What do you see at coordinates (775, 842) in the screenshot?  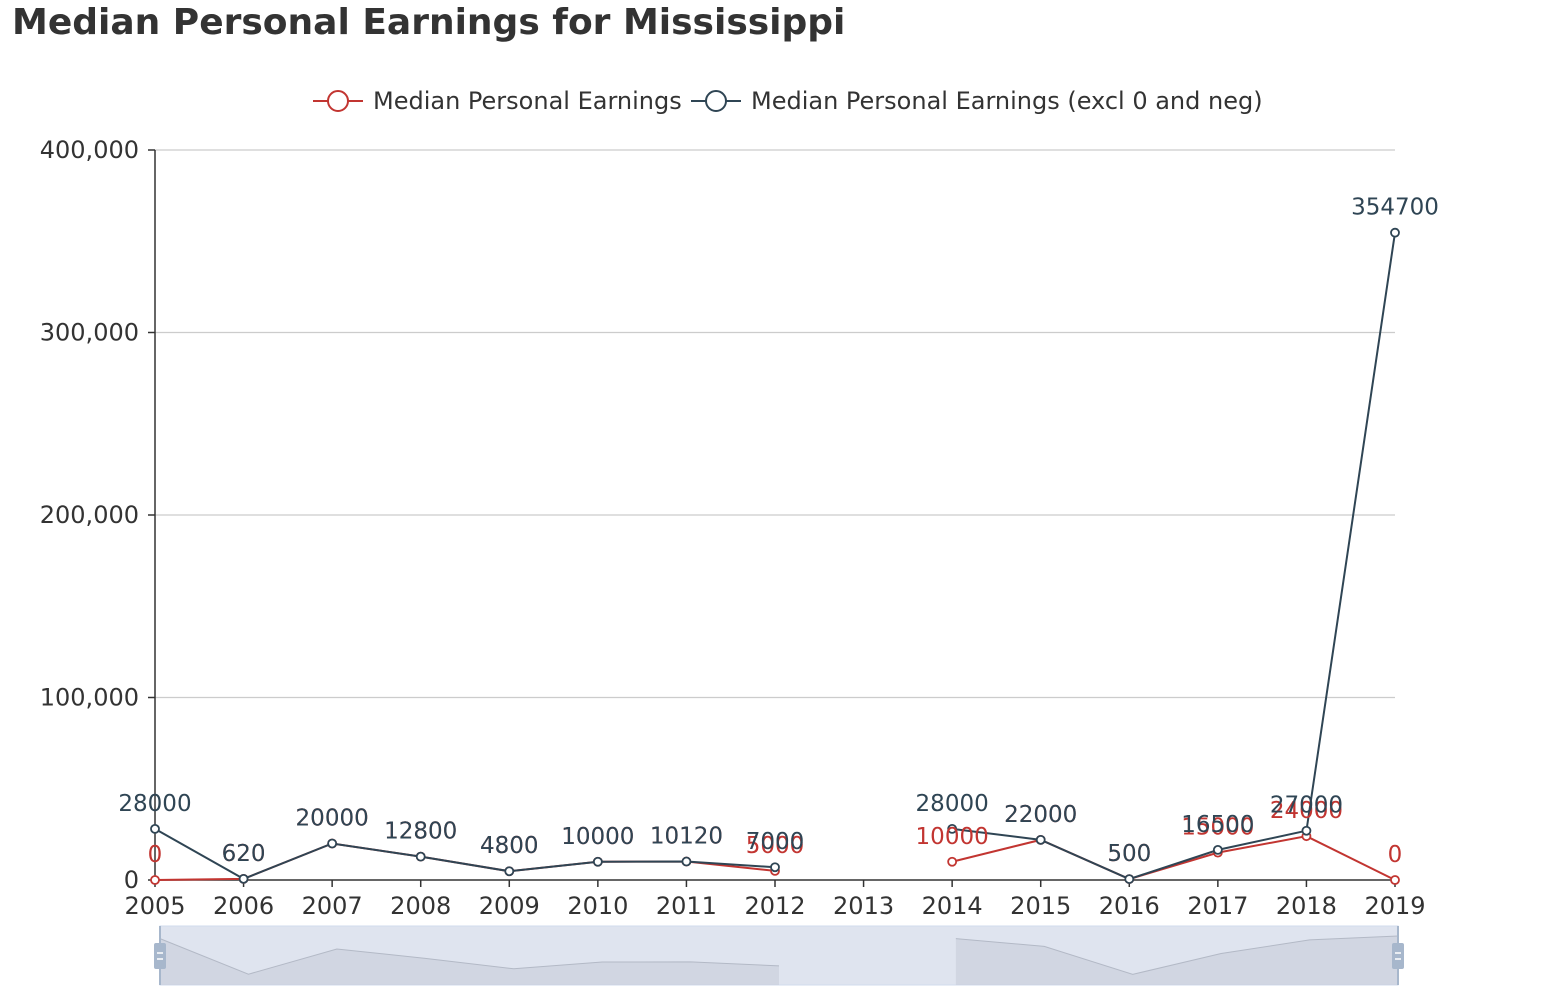 I see `data-label: 7000` at bounding box center [775, 842].